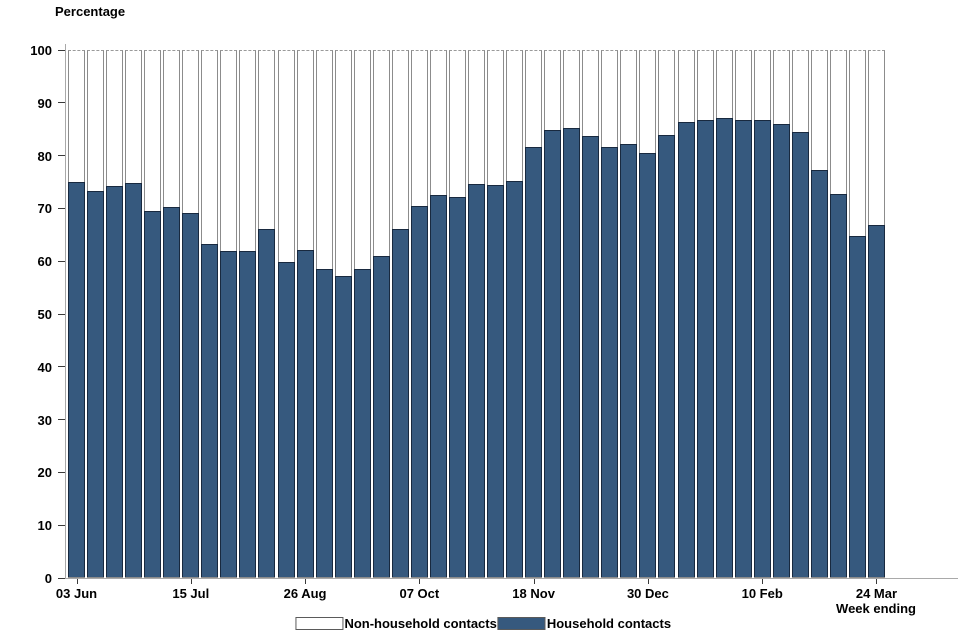 This screenshot has height=640, width=960. What do you see at coordinates (44, 209) in the screenshot?
I see `y-tick-label: 70` at bounding box center [44, 209].